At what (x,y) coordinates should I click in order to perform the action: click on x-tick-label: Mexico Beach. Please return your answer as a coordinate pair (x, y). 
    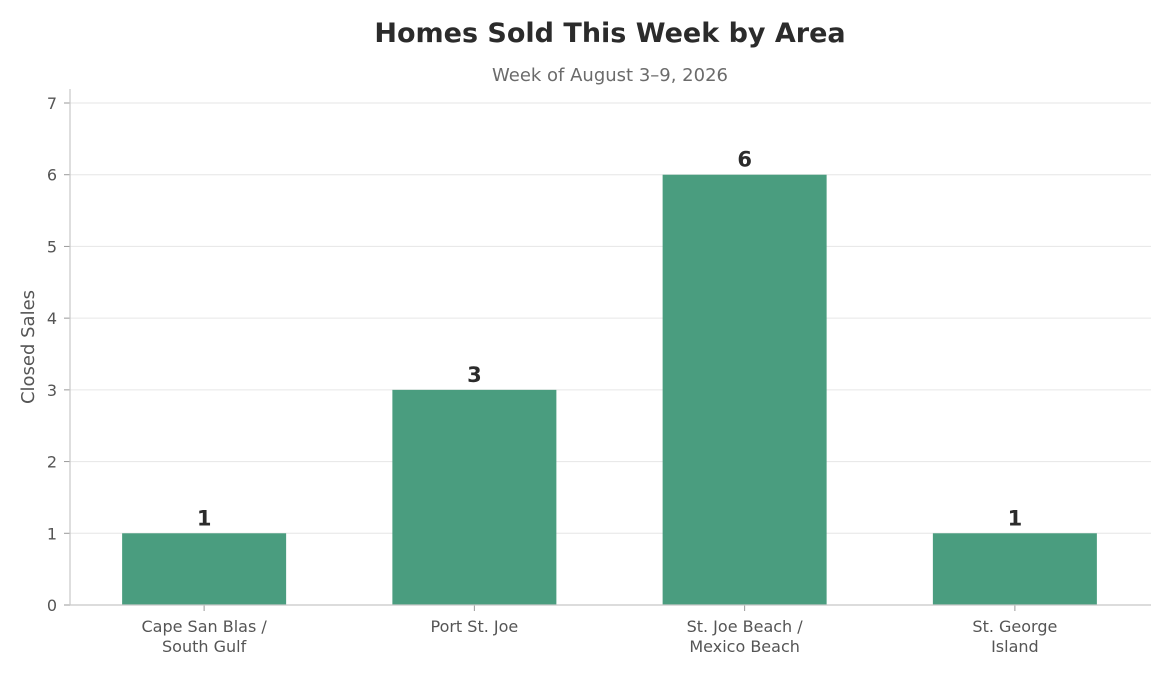
    Looking at the image, I should click on (744, 646).